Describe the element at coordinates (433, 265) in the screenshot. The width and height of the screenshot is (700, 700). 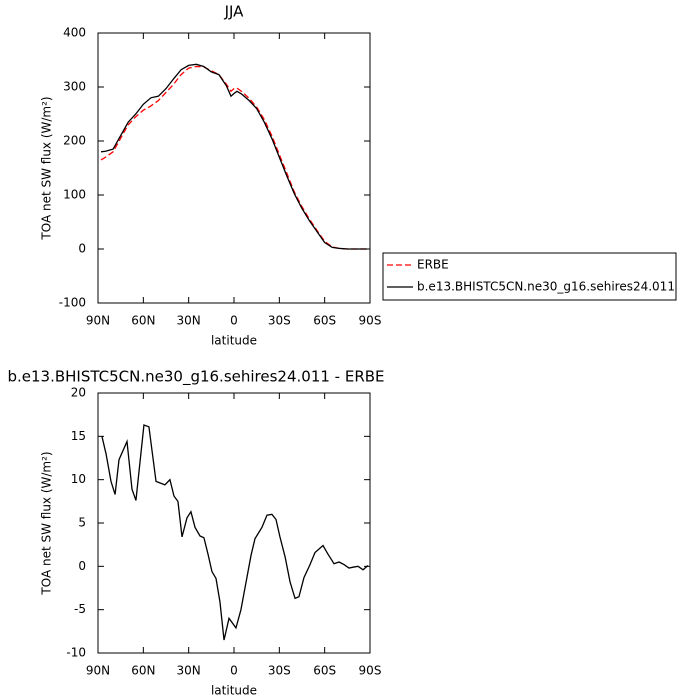
I see `legend-label: ERBE` at that location.